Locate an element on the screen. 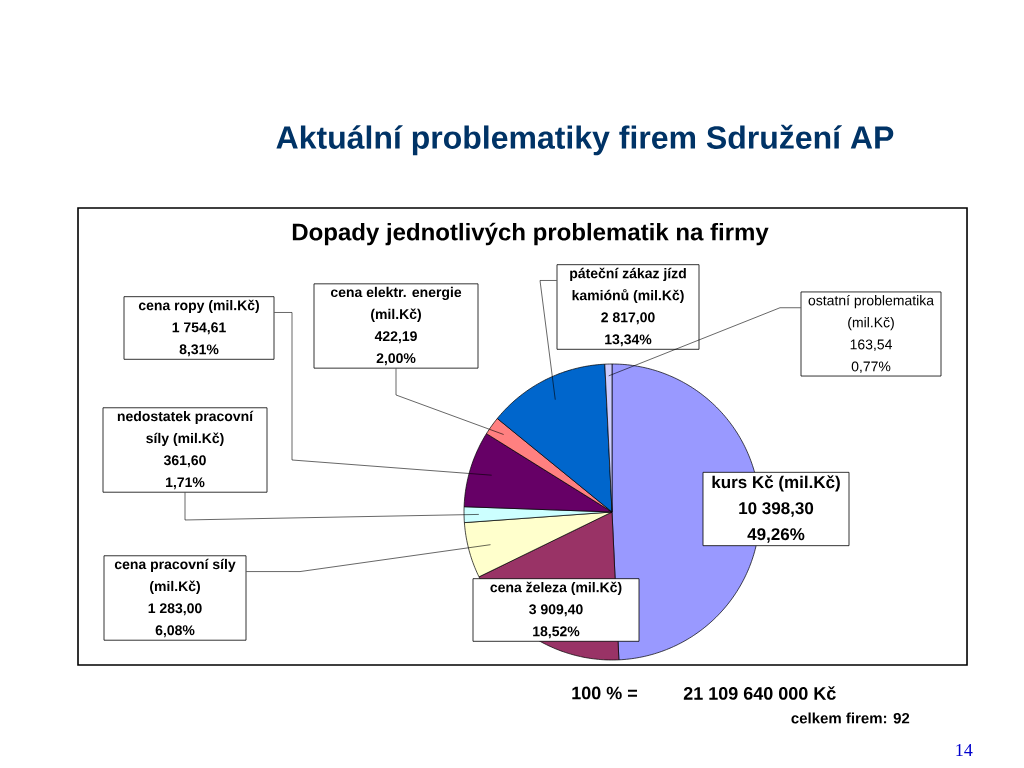 The image size is (1024, 768). text: 100 % = is located at coordinates (604, 693).